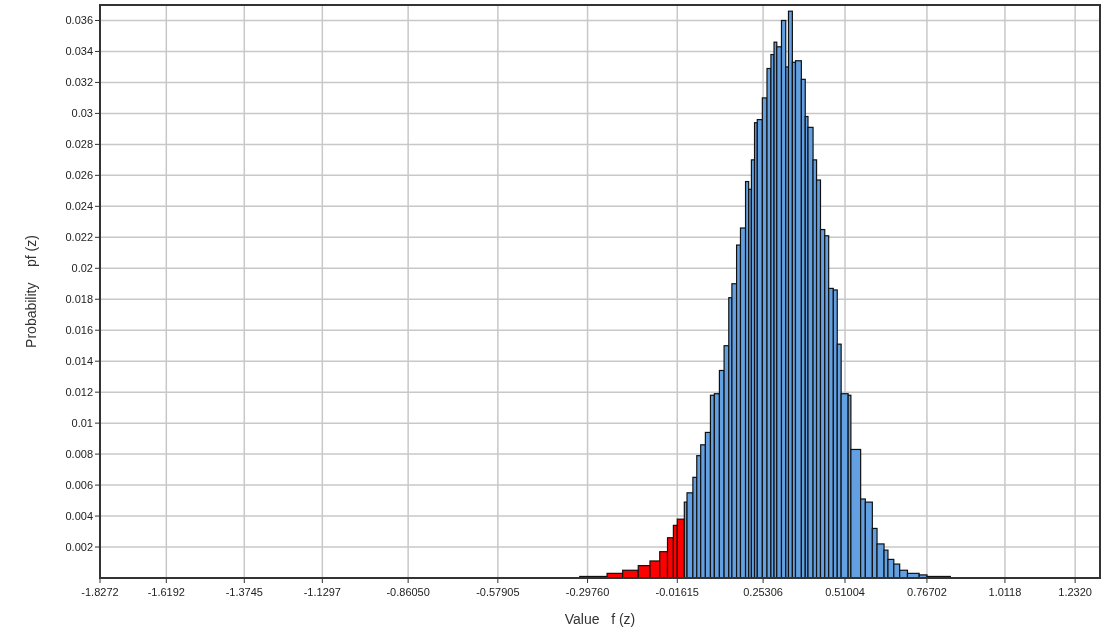 Image resolution: width=1106 pixels, height=632 pixels. What do you see at coordinates (79, 144) in the screenshot?
I see `y-tick-label: 0.028` at bounding box center [79, 144].